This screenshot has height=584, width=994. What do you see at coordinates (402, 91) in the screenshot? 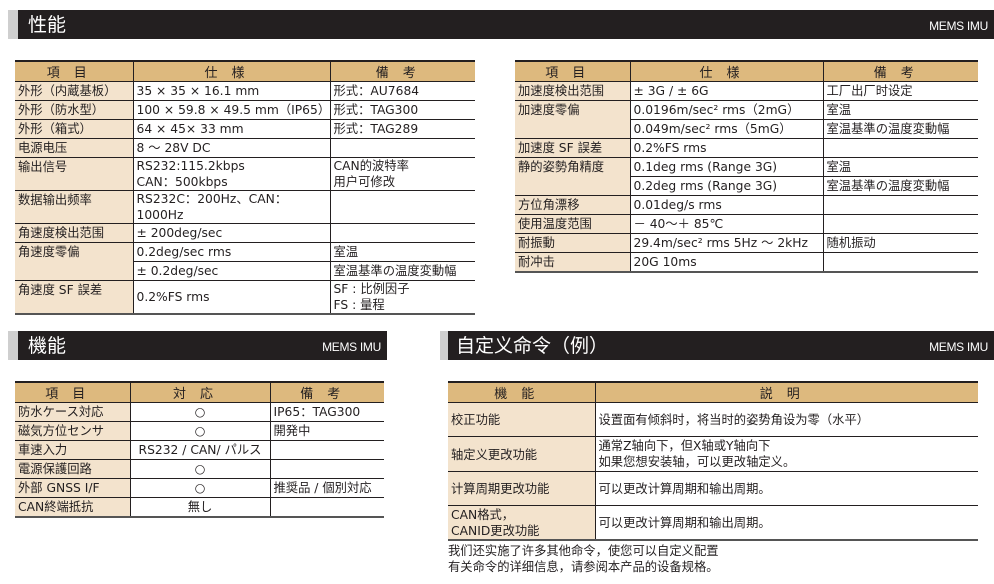
I see `note-cell: 形式：AU7684` at bounding box center [402, 91].